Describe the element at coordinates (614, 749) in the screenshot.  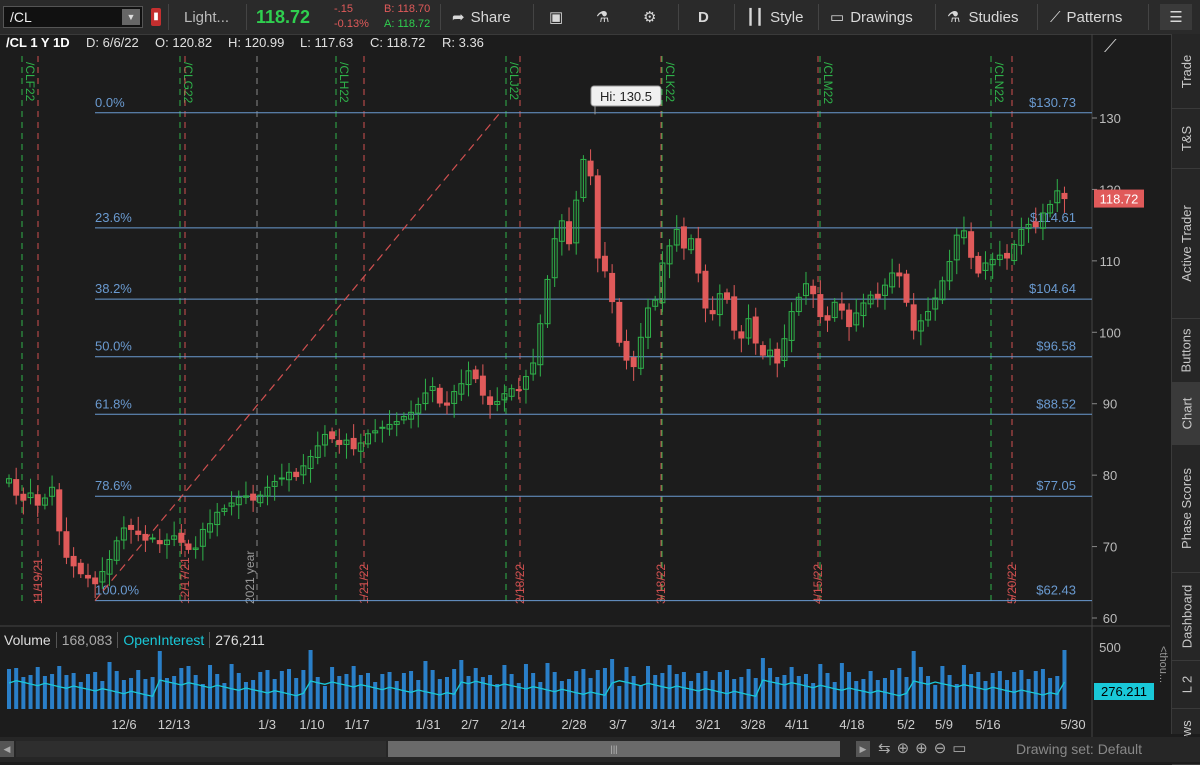
I see `scroll-thumb: |||` at that location.